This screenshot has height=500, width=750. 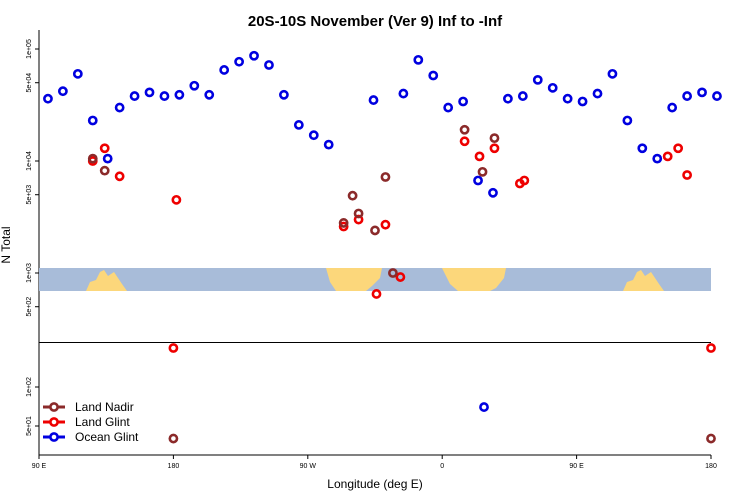 I want to click on y-tick-label: 5e+03, so click(x=29, y=195).